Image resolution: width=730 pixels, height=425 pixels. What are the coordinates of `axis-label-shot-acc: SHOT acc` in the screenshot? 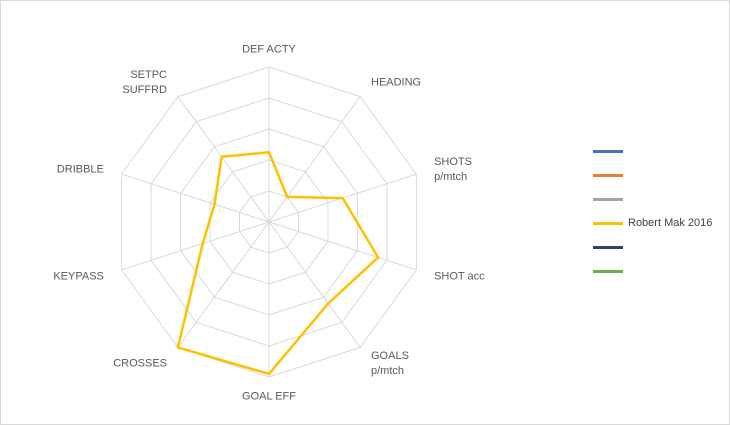 It's located at (459, 277).